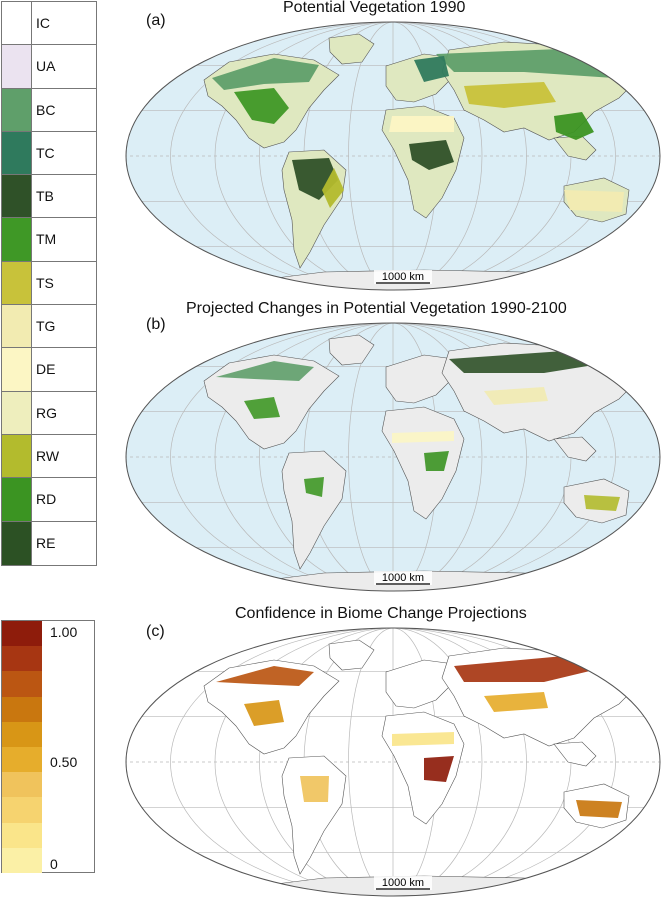 The image size is (667, 901). I want to click on biome-label-bc: BC, so click(46, 109).